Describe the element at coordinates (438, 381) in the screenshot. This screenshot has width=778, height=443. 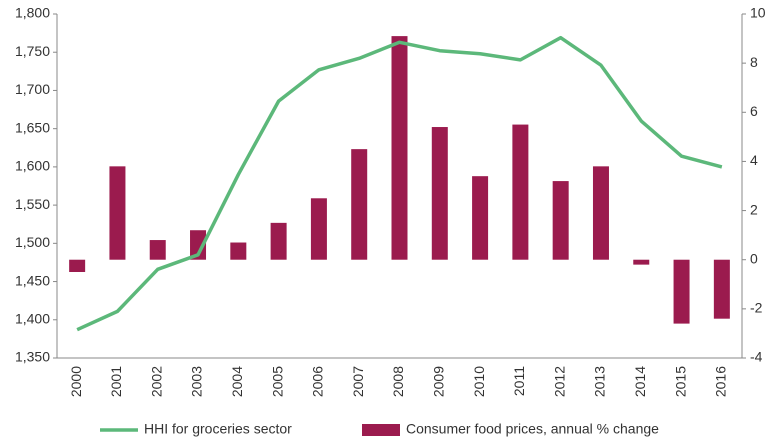
I see `x-tick-label: 2009` at that location.